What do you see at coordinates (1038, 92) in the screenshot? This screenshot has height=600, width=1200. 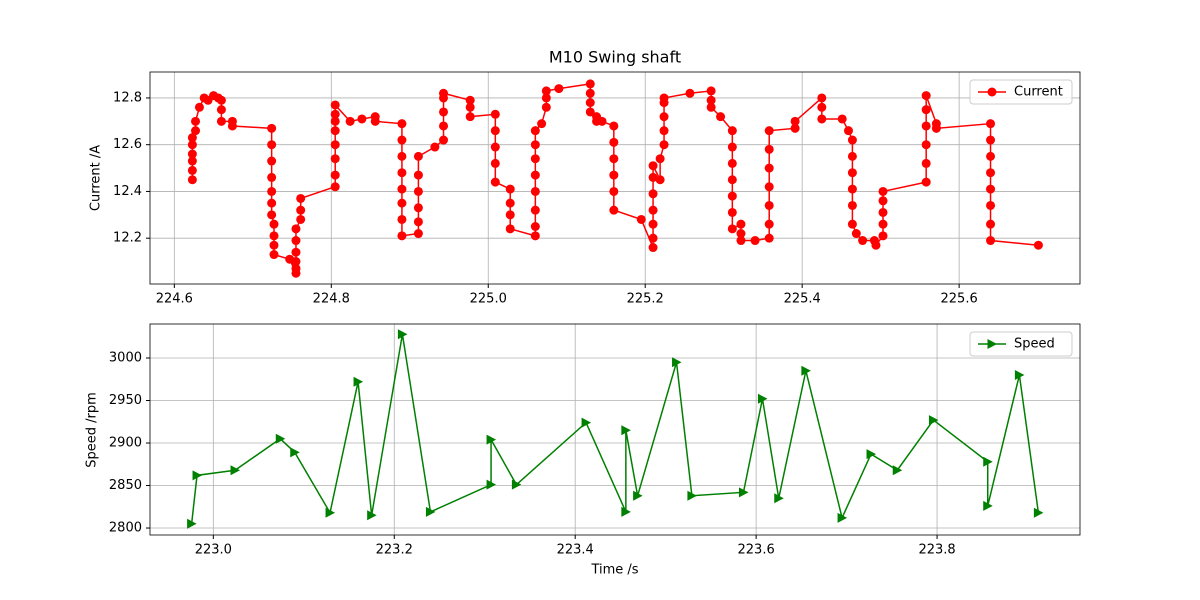 I see `legend-label: Current` at bounding box center [1038, 92].